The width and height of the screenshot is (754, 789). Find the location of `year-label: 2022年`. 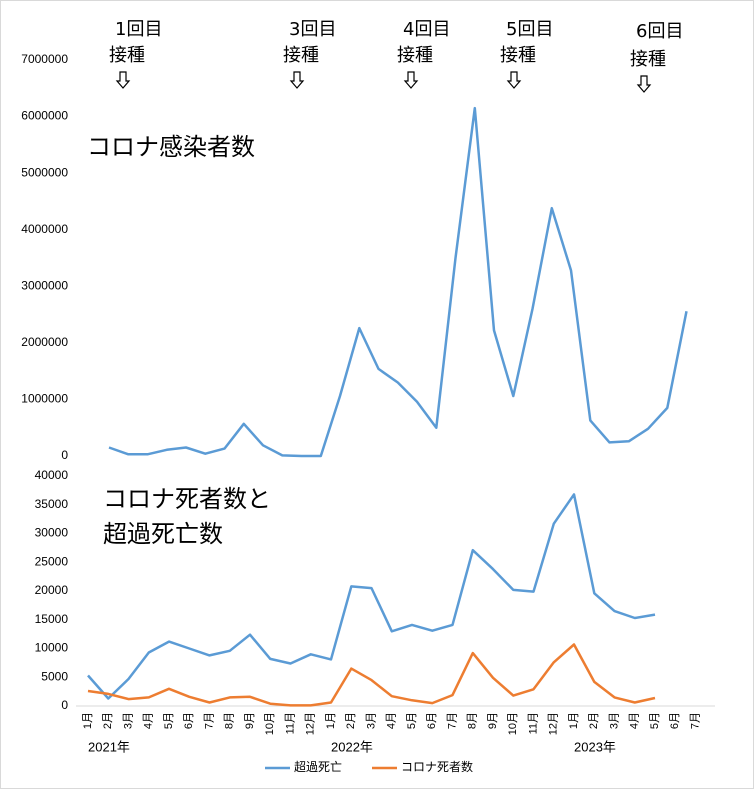

year-label: 2022年 is located at coordinates (352, 746).